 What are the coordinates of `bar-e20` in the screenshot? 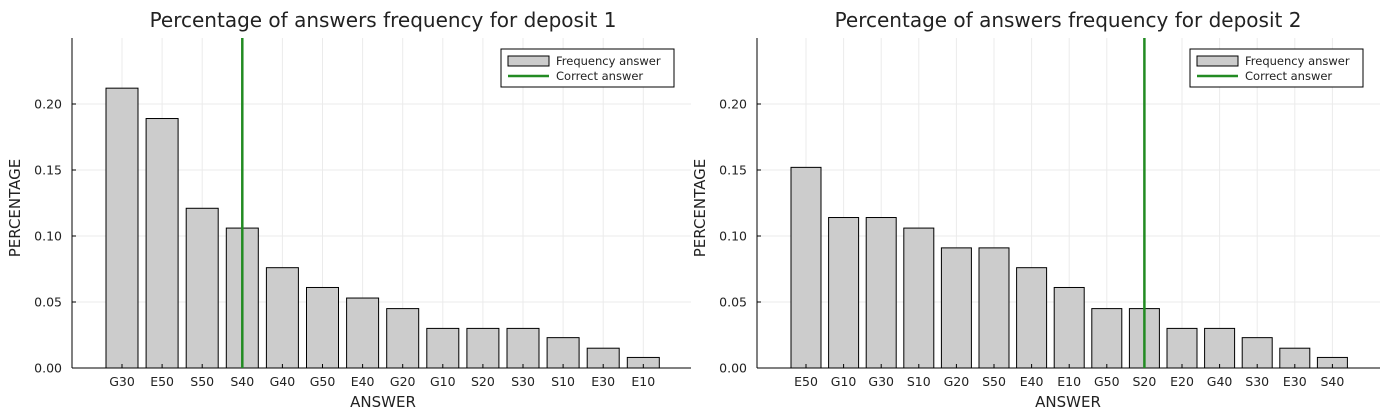 It's located at (1182, 348).